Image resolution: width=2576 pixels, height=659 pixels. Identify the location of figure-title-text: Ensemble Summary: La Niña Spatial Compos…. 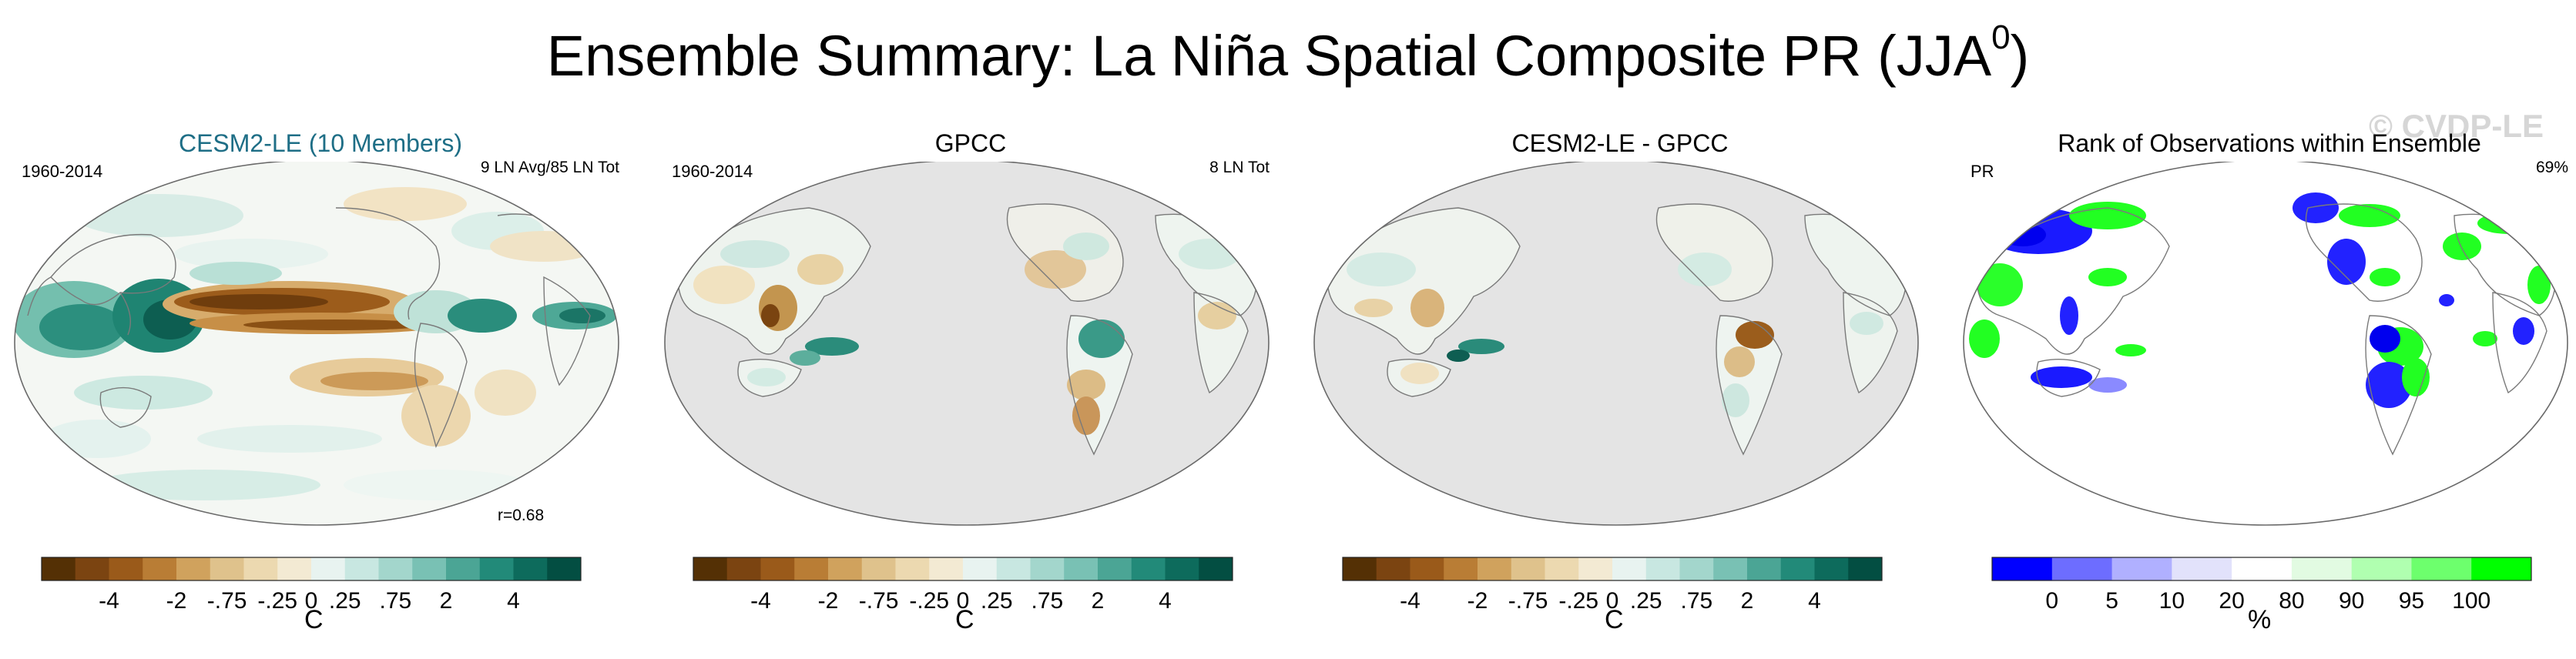
(1269, 56).